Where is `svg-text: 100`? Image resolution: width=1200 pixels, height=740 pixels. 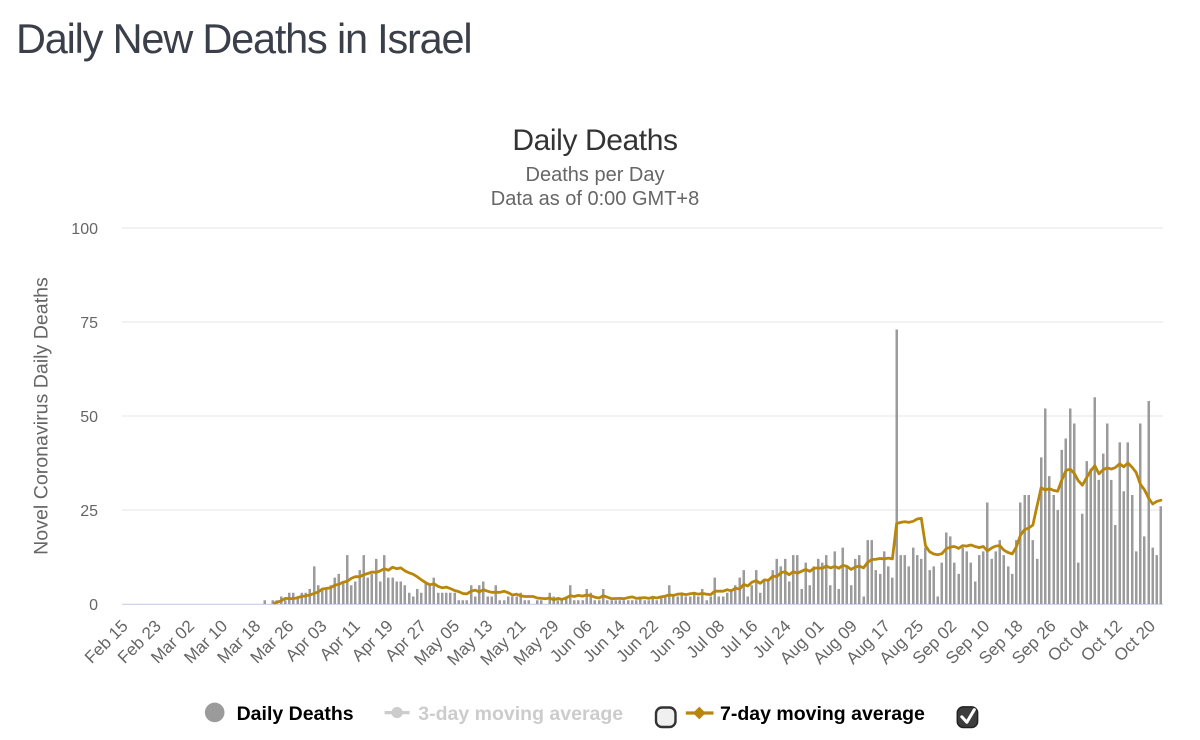 svg-text: 100 is located at coordinates (84, 229).